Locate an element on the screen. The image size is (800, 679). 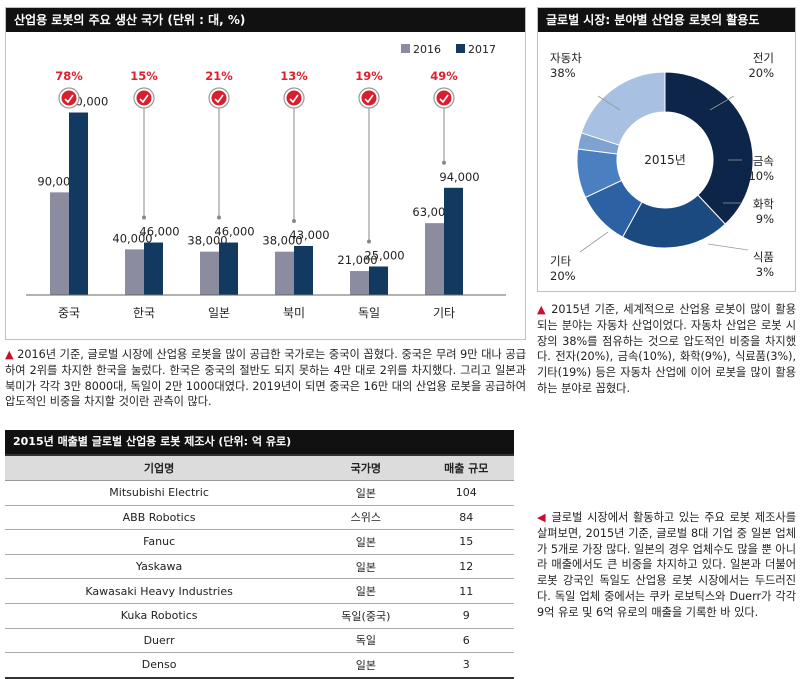
category-label: 독일 is located at coordinates (369, 313).